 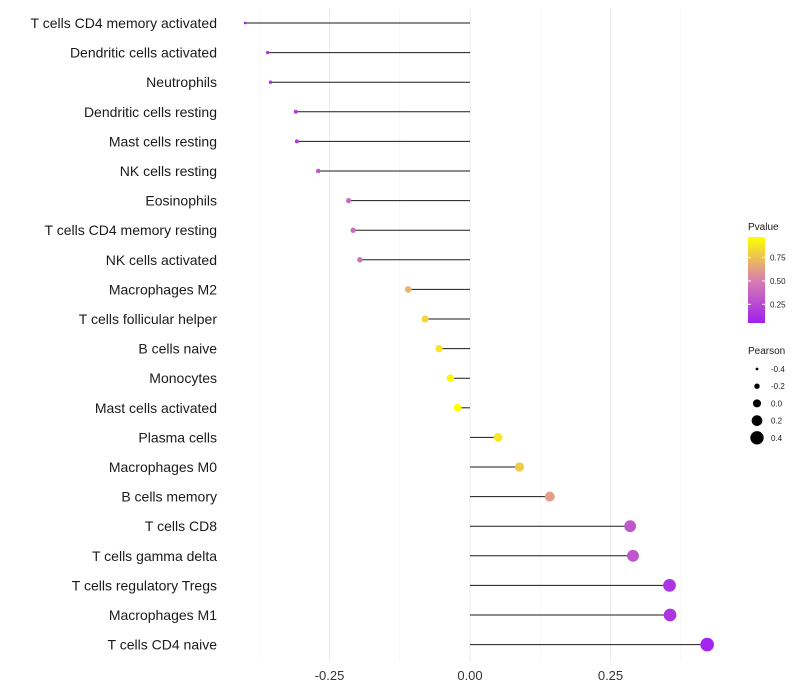 I want to click on category-label: Mast cells resting, so click(x=163, y=141).